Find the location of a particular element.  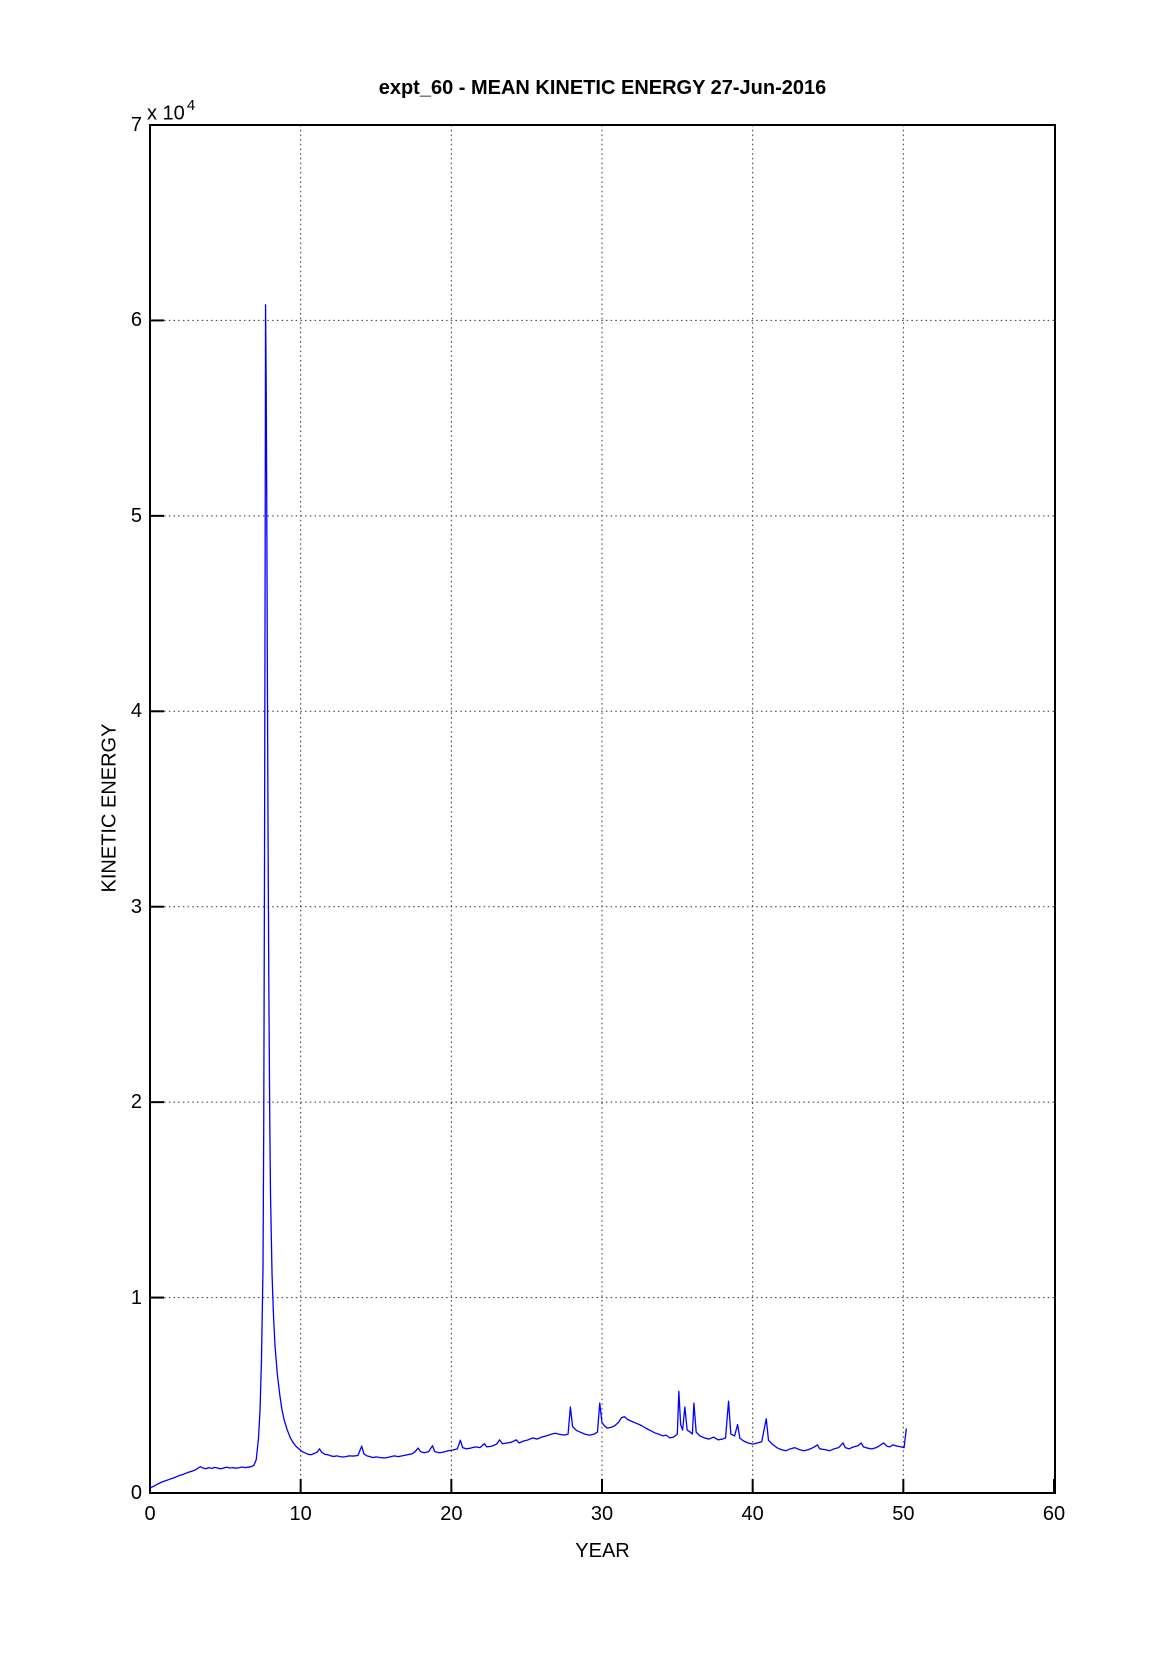

x-tick-label: 0 is located at coordinates (150, 1514).